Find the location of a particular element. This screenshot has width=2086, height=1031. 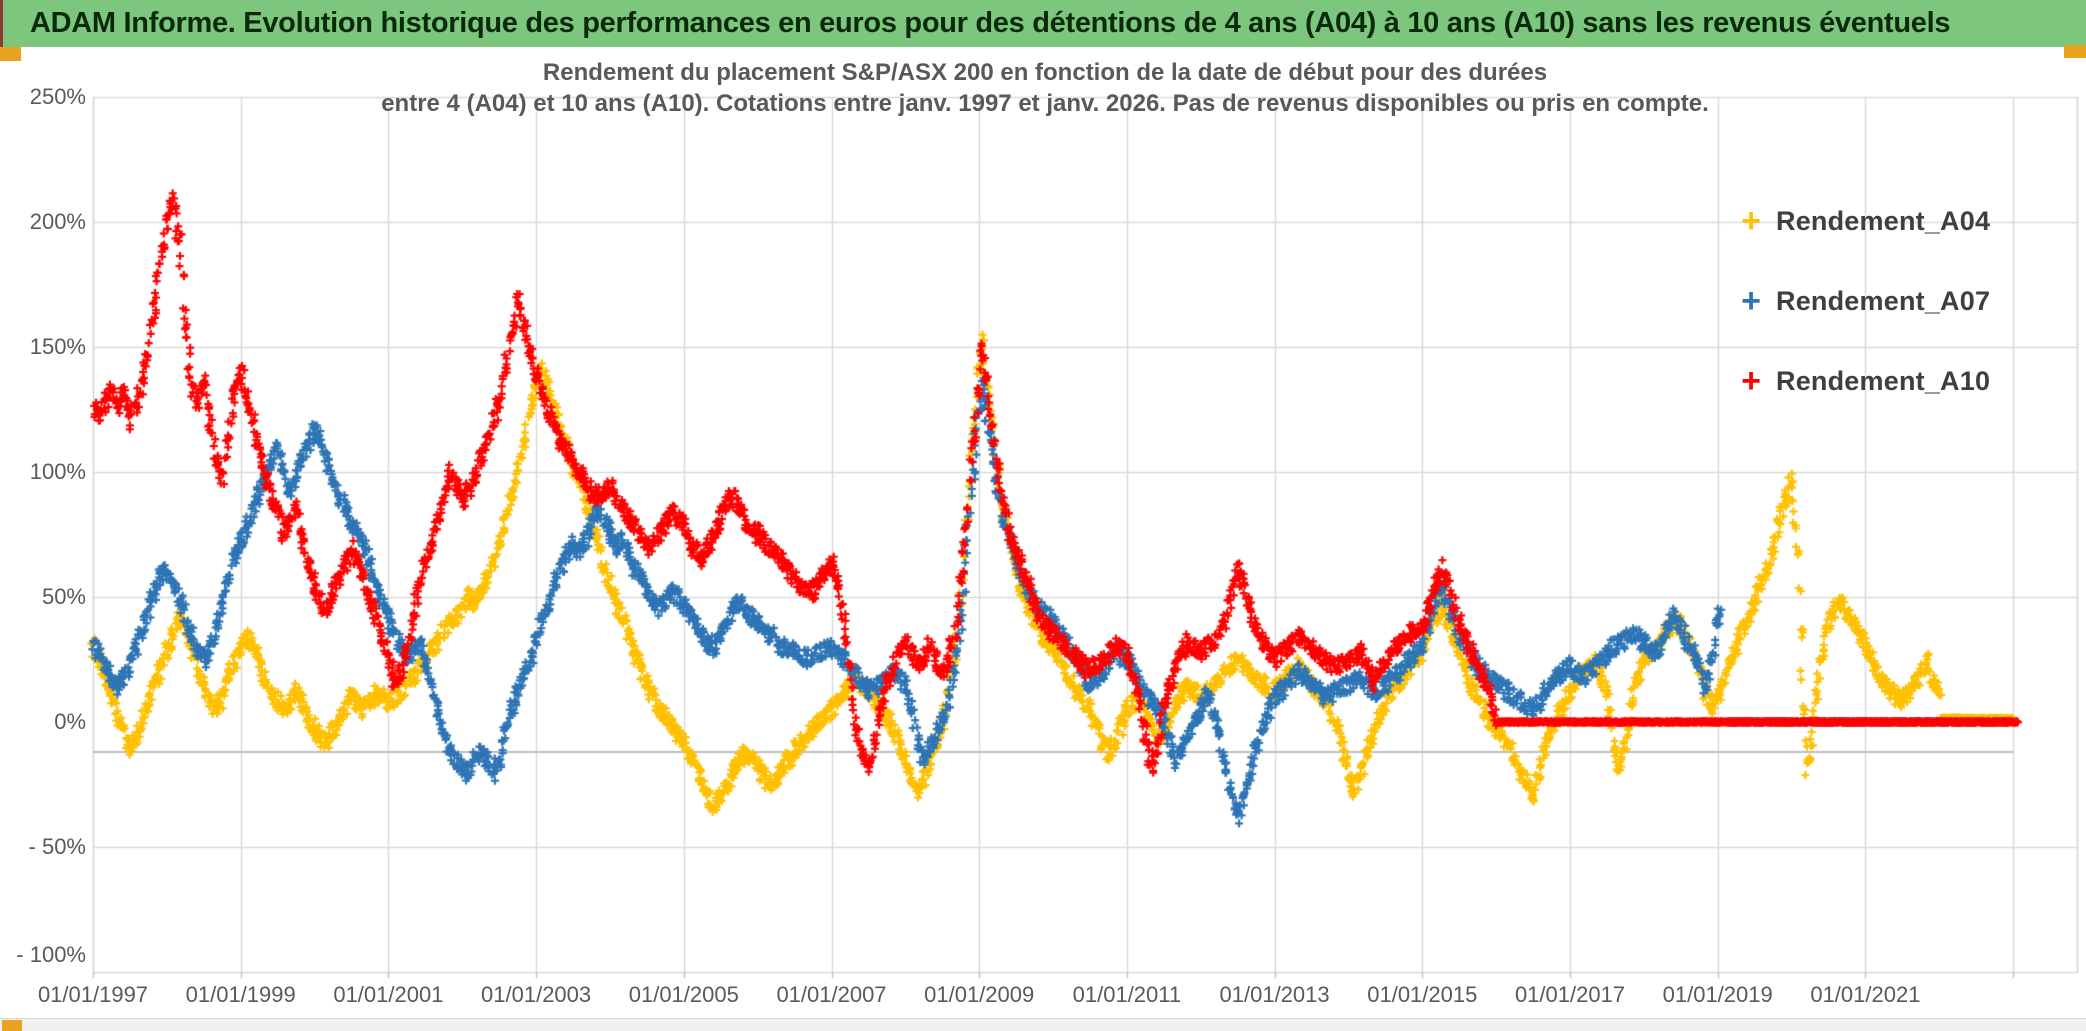

legend-label: Rendement_A10 is located at coordinates (1883, 380).